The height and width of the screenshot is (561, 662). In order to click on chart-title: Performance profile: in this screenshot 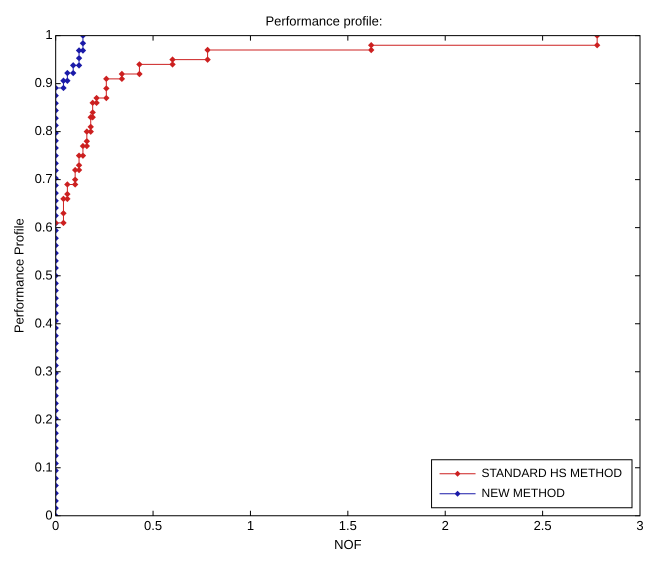, I will do `click(324, 20)`.